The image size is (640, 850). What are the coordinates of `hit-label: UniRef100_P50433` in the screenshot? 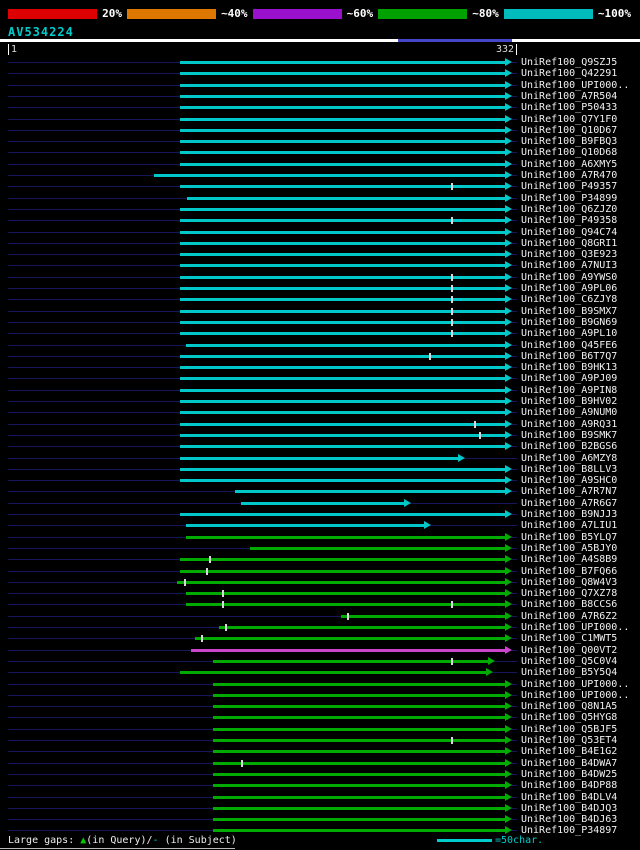 It's located at (569, 108).